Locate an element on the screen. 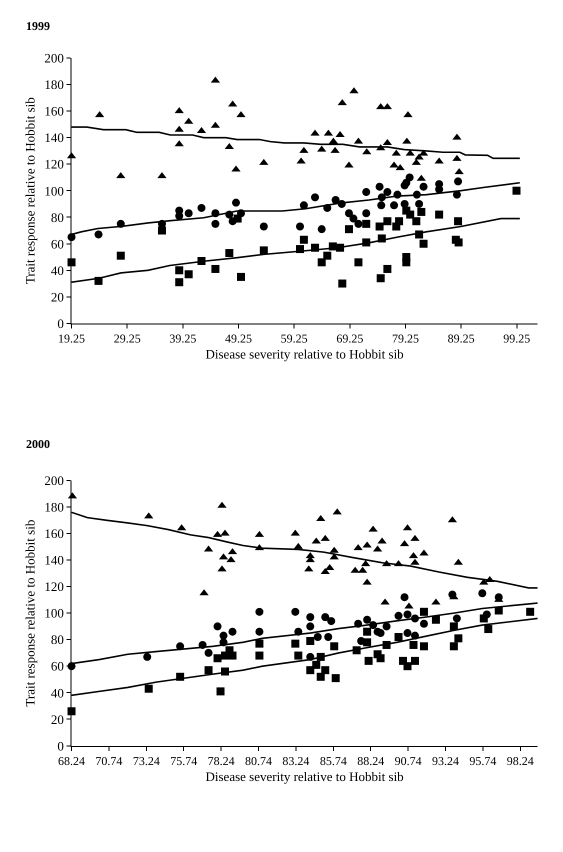 This screenshot has height=852, width=563. x-tick-label: 99.25 is located at coordinates (516, 339).